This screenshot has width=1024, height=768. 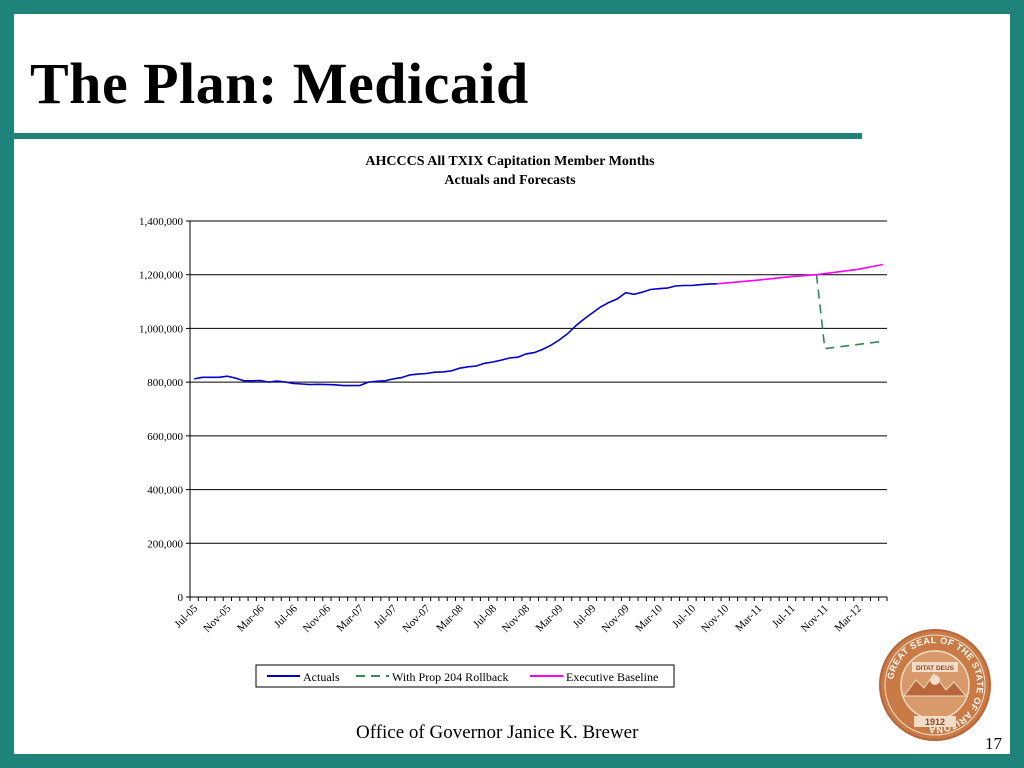 I want to click on chart-subtitle: Actuals and Forecasts, so click(x=510, y=180).